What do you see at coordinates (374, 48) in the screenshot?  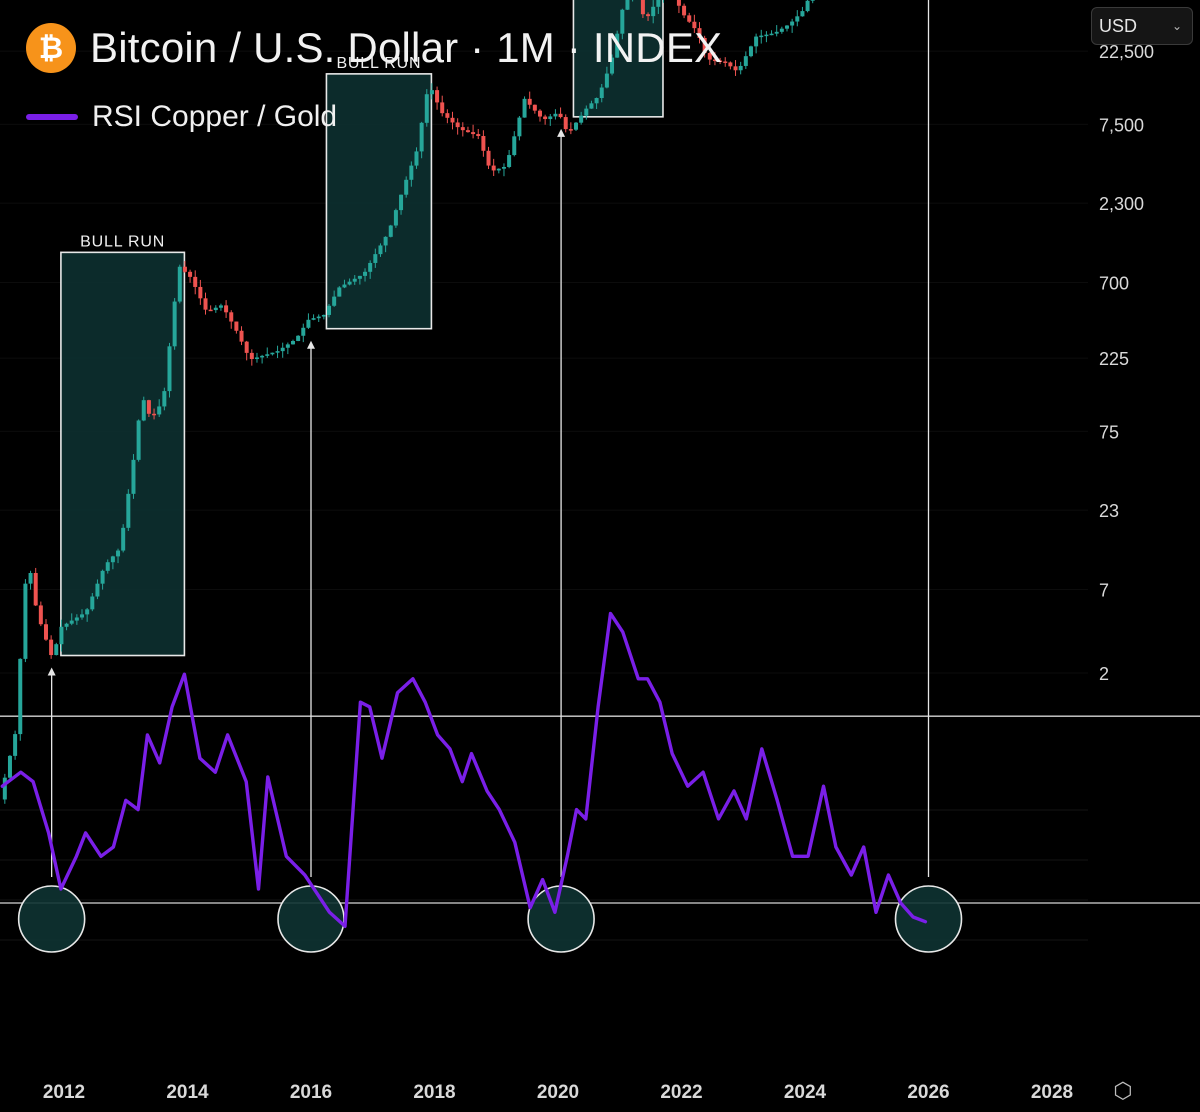 I see `chart-header: ₿ Bitcoin / U.S. Dollar · 1M · INDEX` at bounding box center [374, 48].